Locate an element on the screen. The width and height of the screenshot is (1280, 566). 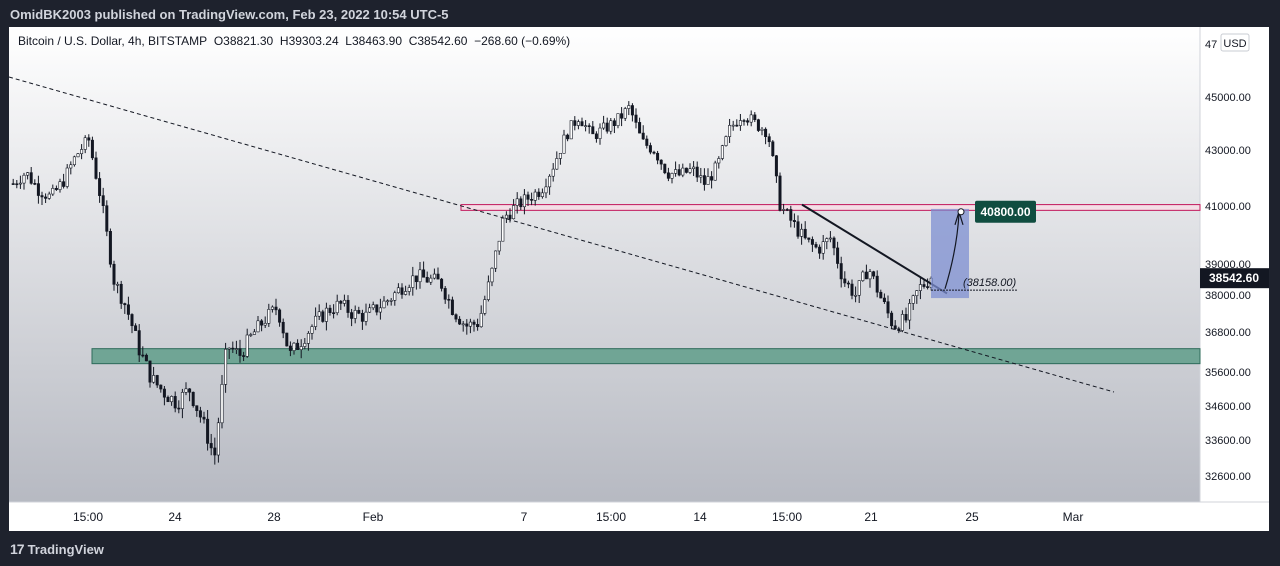
target-point is located at coordinates (961, 212).